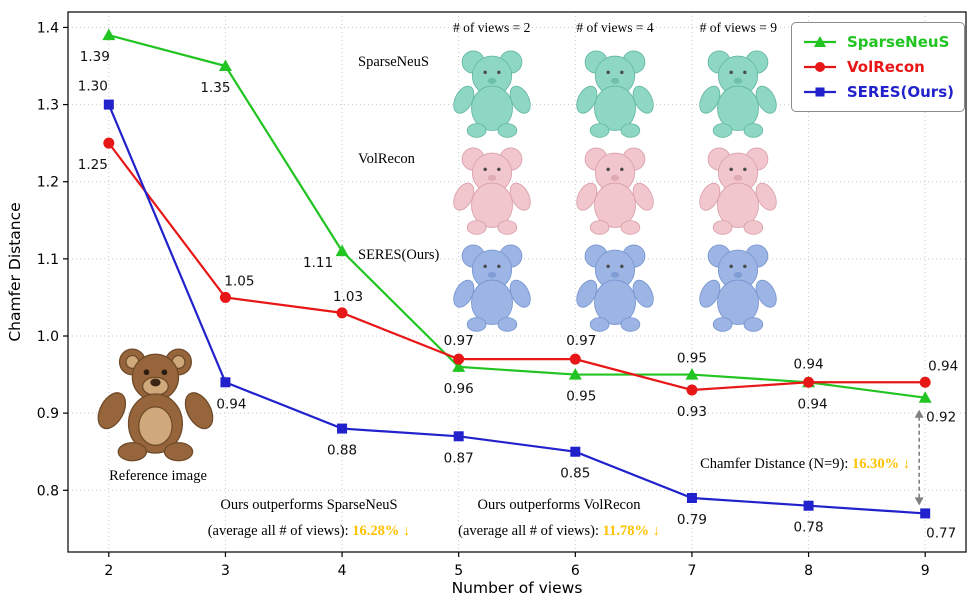 This screenshot has width=976, height=604. What do you see at coordinates (941, 418) in the screenshot?
I see `point-label: 0.92` at bounding box center [941, 418].